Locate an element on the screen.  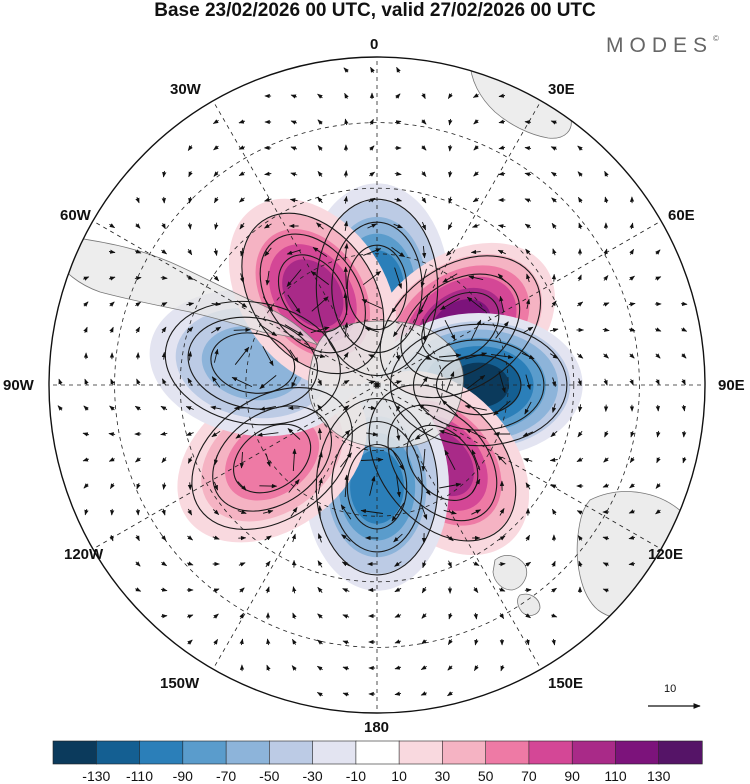
reference-vector-label: 10 is located at coordinates (670, 689).